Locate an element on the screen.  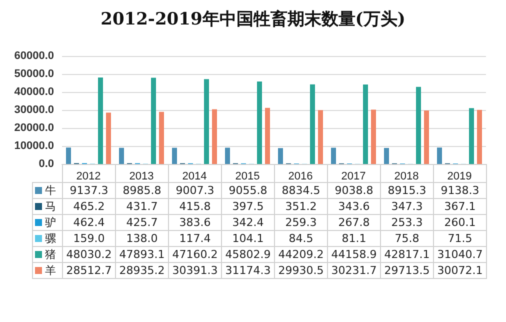
x-tick-label: 2015 is located at coordinates (247, 176).